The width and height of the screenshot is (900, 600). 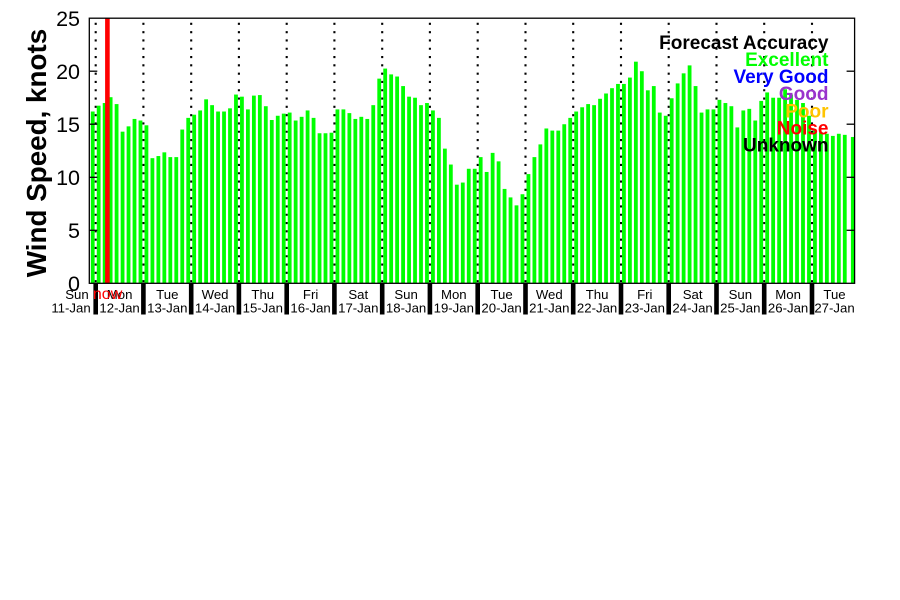 I want to click on svg-text: Good, so click(x=804, y=94).